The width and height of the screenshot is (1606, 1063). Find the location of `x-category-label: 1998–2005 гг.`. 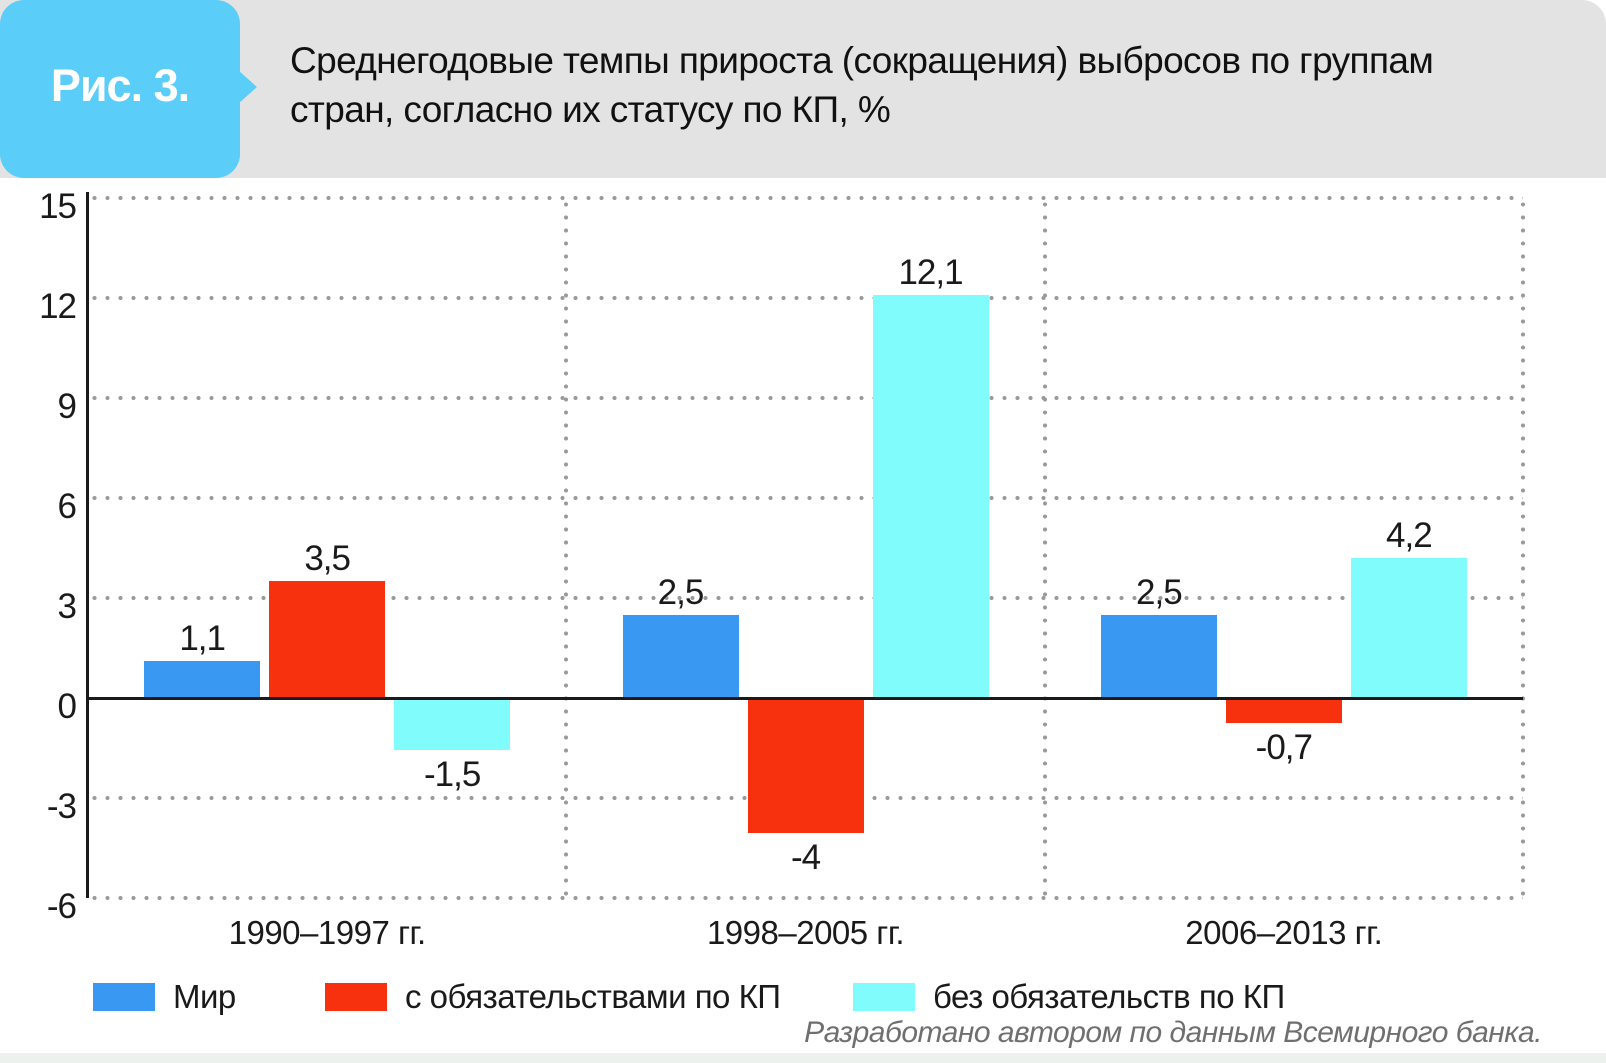

x-category-label: 1998–2005 гг. is located at coordinates (805, 932).